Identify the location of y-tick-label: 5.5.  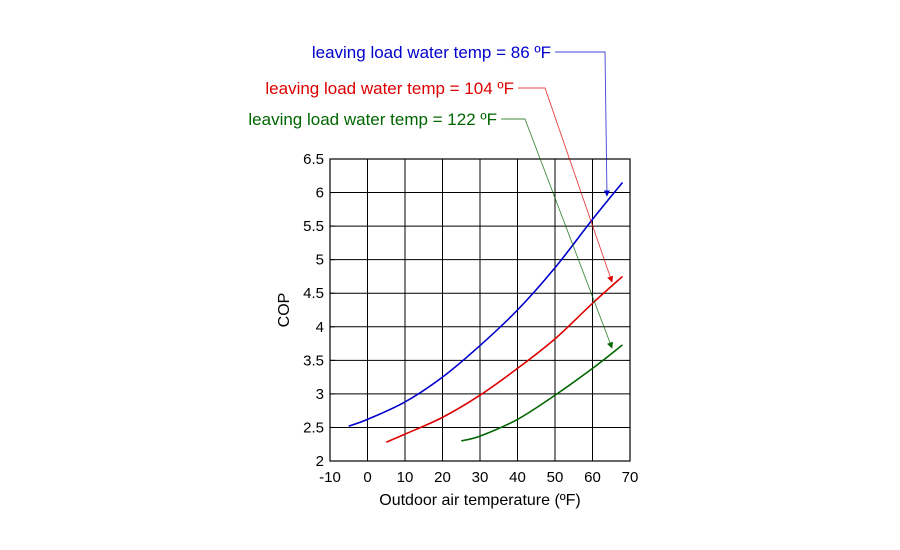
(313, 226).